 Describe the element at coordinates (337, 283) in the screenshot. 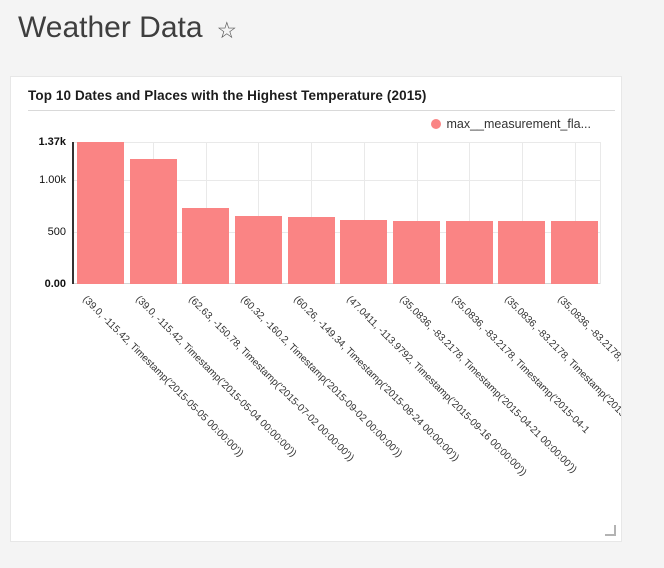

I see `x-axis-line` at that location.